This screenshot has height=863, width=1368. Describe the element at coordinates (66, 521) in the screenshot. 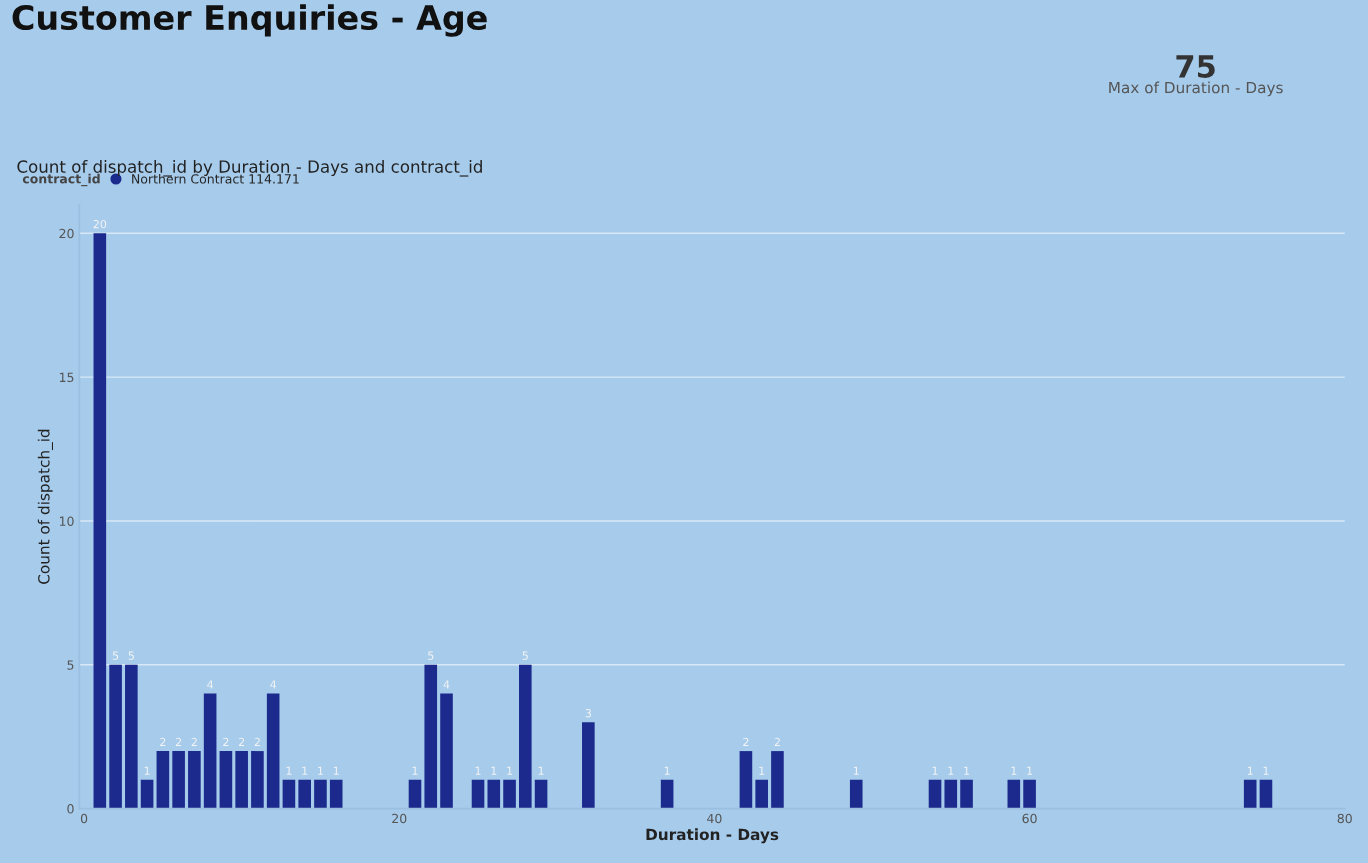

I see `y-tick-label: 10` at that location.